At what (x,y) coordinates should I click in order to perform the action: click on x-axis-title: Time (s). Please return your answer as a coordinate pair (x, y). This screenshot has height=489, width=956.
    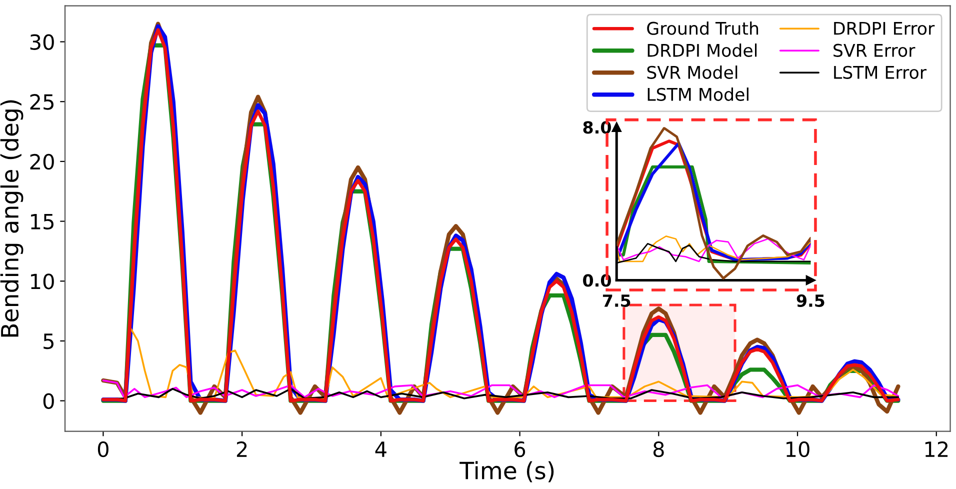
    Looking at the image, I should click on (507, 471).